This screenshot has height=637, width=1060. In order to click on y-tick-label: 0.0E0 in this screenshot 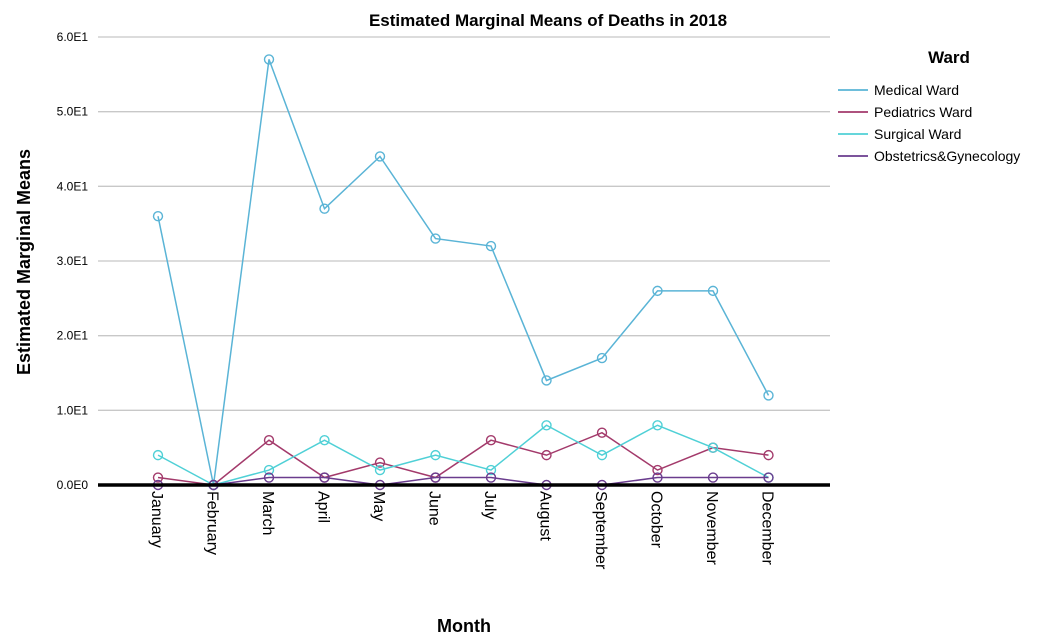, I will do `click(73, 485)`.